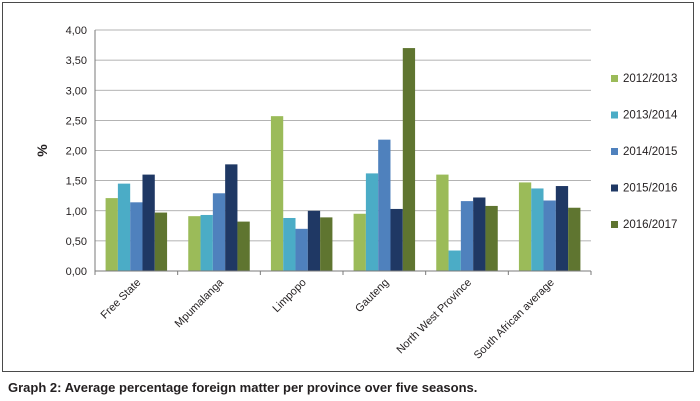 Image resolution: width=700 pixels, height=401 pixels. Describe the element at coordinates (42, 150) in the screenshot. I see `y-axis-title: %` at that location.